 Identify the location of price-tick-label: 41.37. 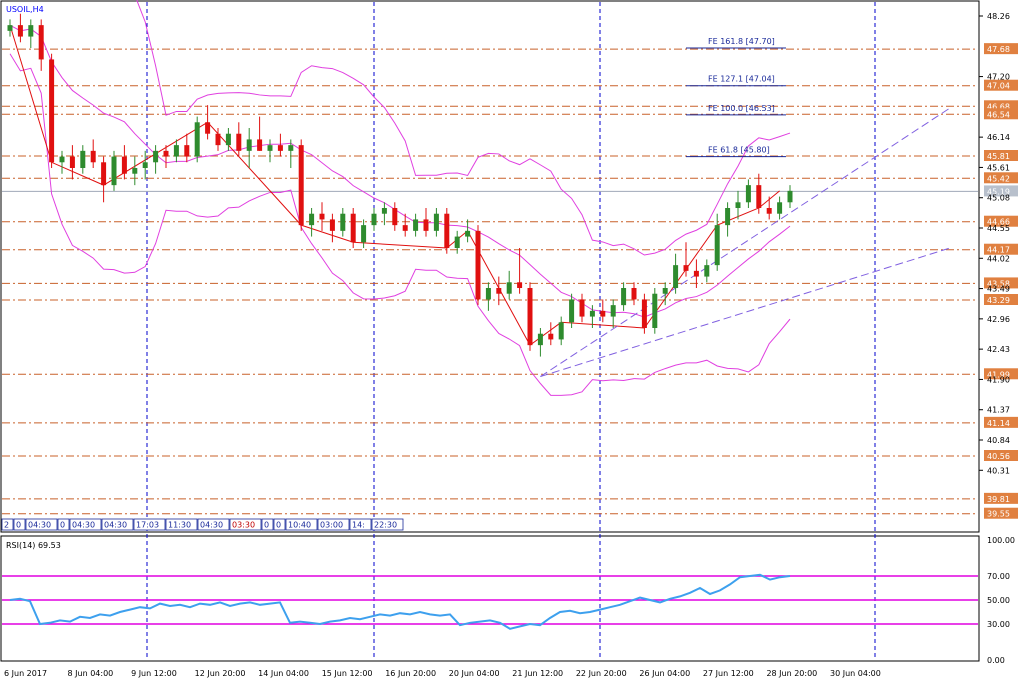
(998, 410).